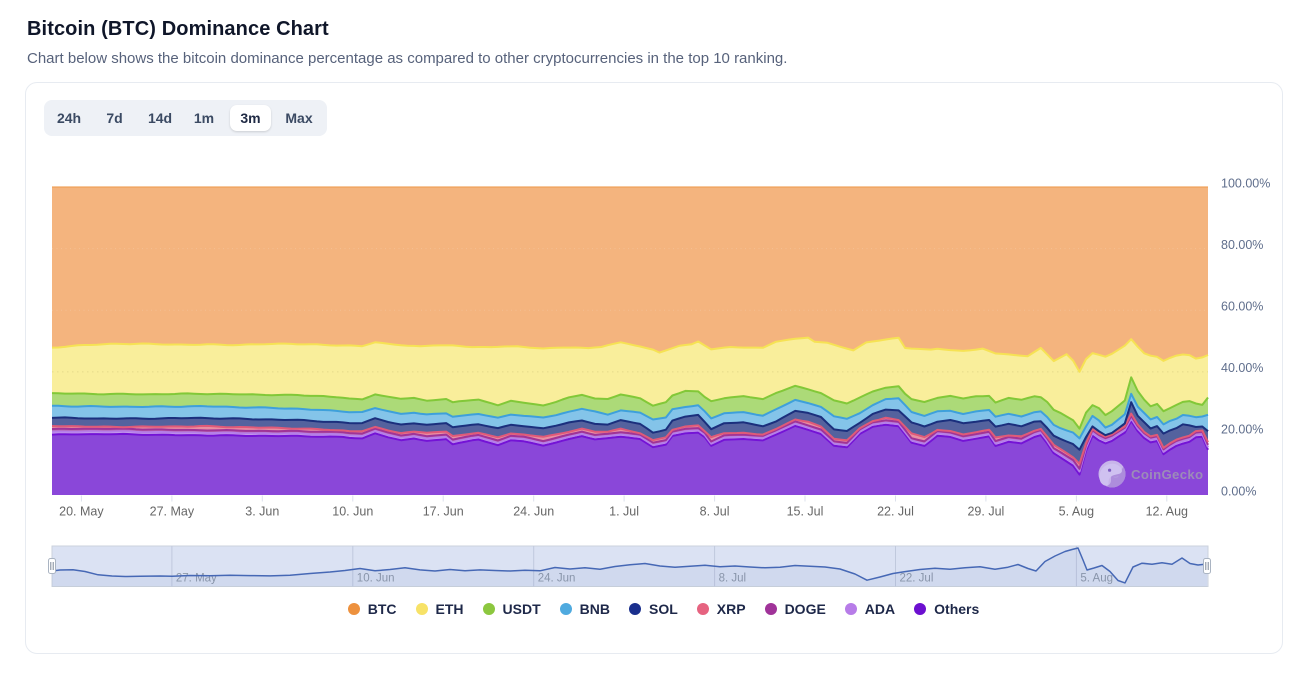 This screenshot has height=679, width=1310. Describe the element at coordinates (1242, 368) in the screenshot. I see `svg-text: 40.00%` at that location.